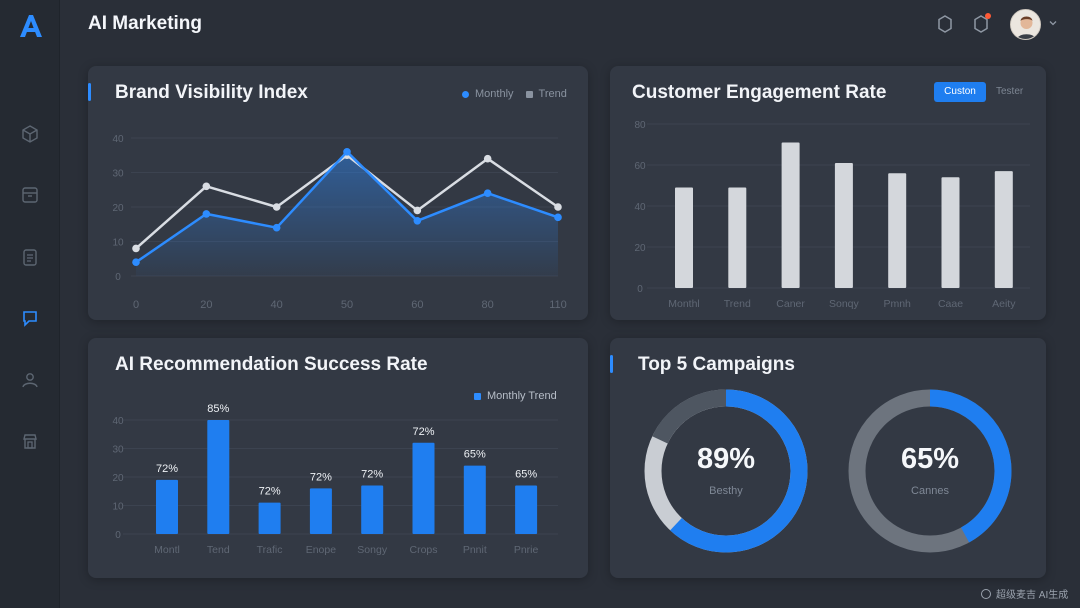 The width and height of the screenshot is (1080, 608). I want to click on logo-icon, so click(31, 26).